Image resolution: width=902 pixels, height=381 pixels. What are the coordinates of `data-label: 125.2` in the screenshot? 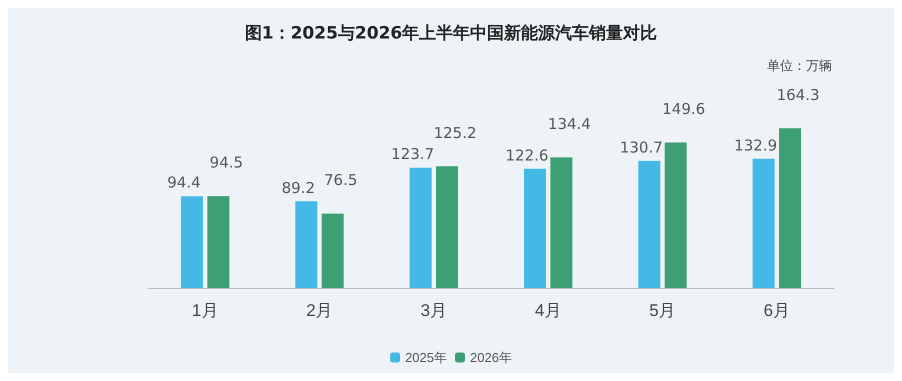 It's located at (455, 133).